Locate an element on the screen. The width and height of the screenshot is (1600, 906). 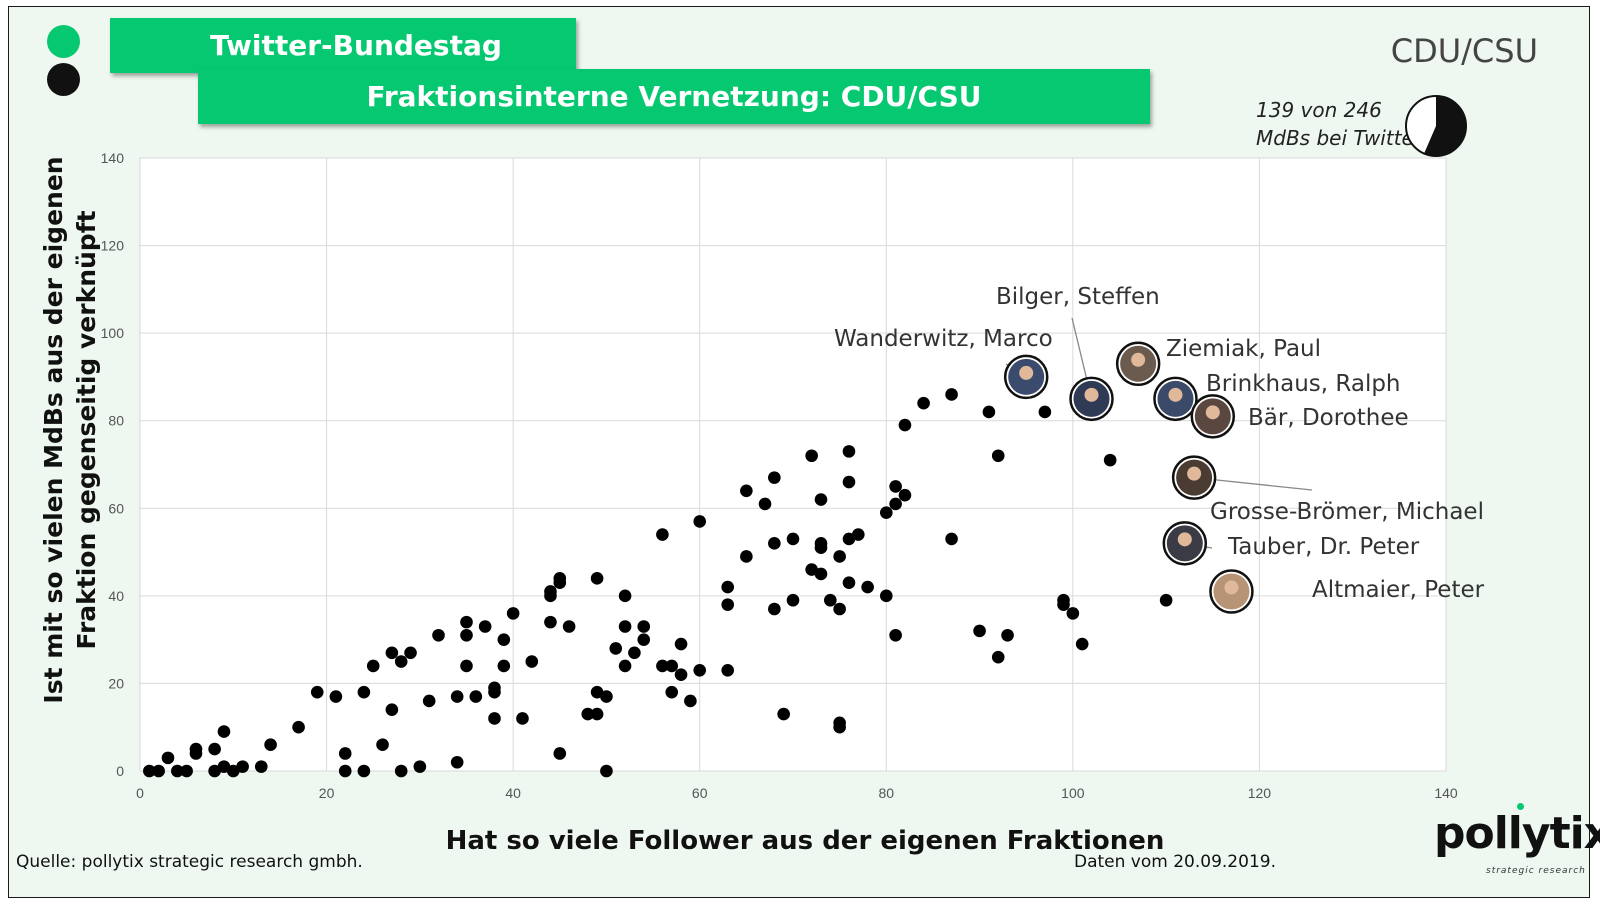
x-tick-label: 100 is located at coordinates (1073, 793).